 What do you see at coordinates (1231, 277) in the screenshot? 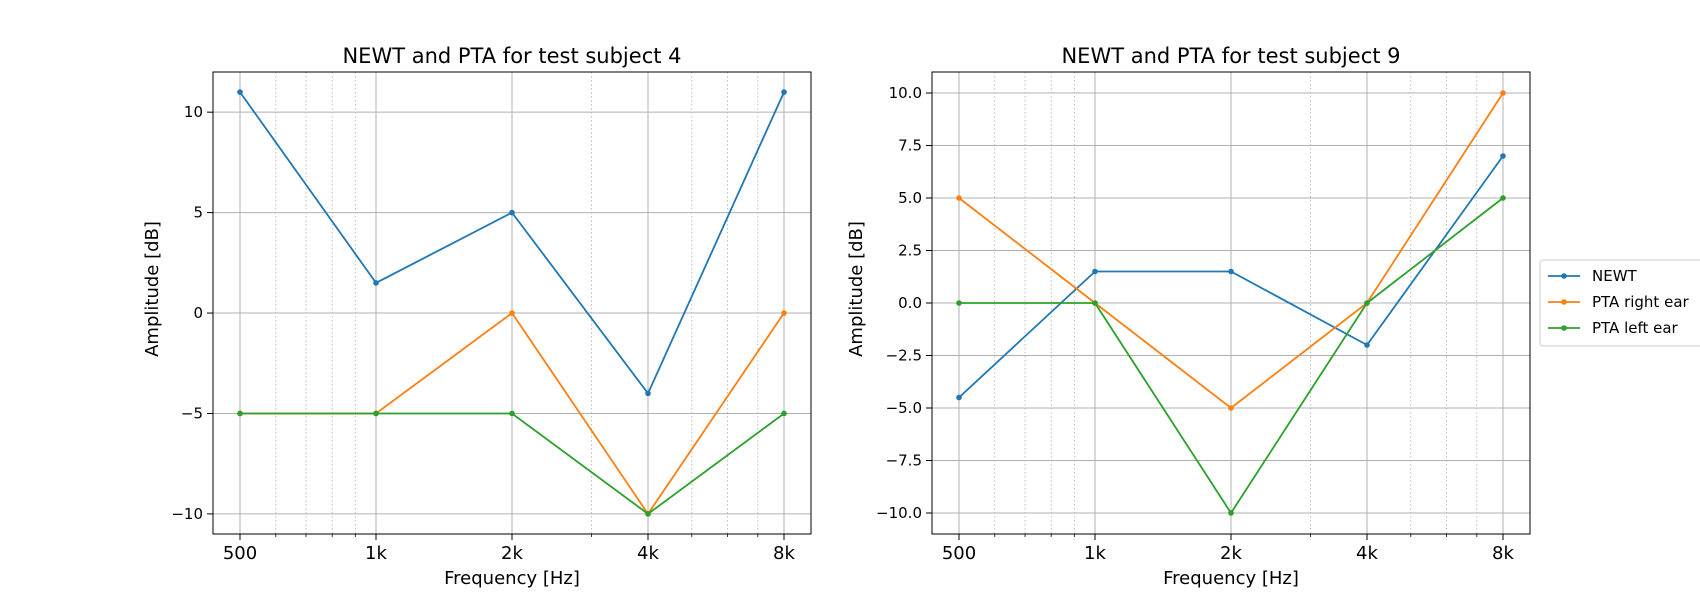
I see `series-newt` at bounding box center [1231, 277].